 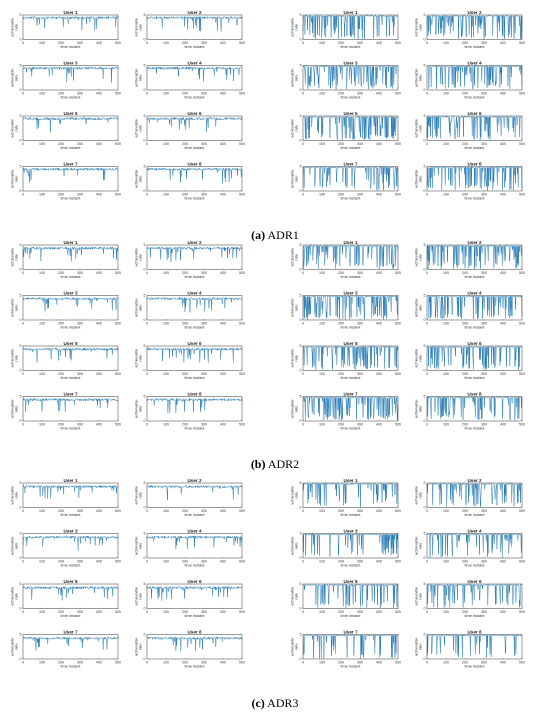 I want to click on caption-adr2: (b) ADR2, so click(x=275, y=464).